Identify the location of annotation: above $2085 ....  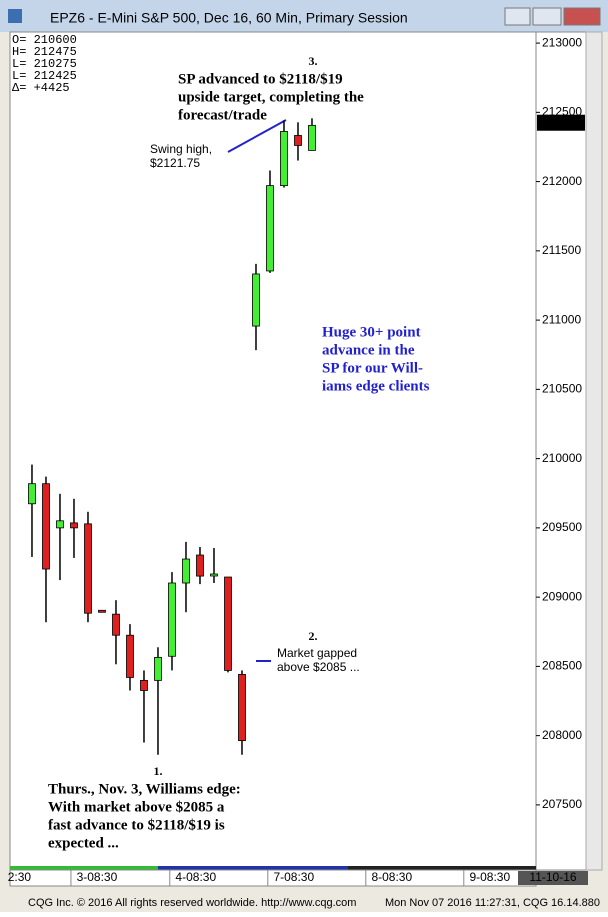
(318, 667).